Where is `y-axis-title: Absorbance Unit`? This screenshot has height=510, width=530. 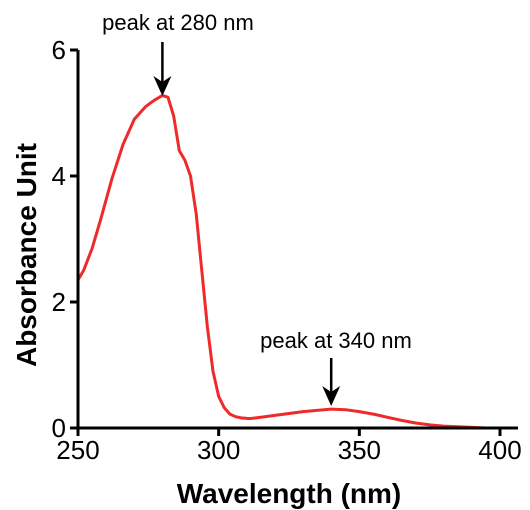
y-axis-title: Absorbance Unit is located at coordinates (26, 255).